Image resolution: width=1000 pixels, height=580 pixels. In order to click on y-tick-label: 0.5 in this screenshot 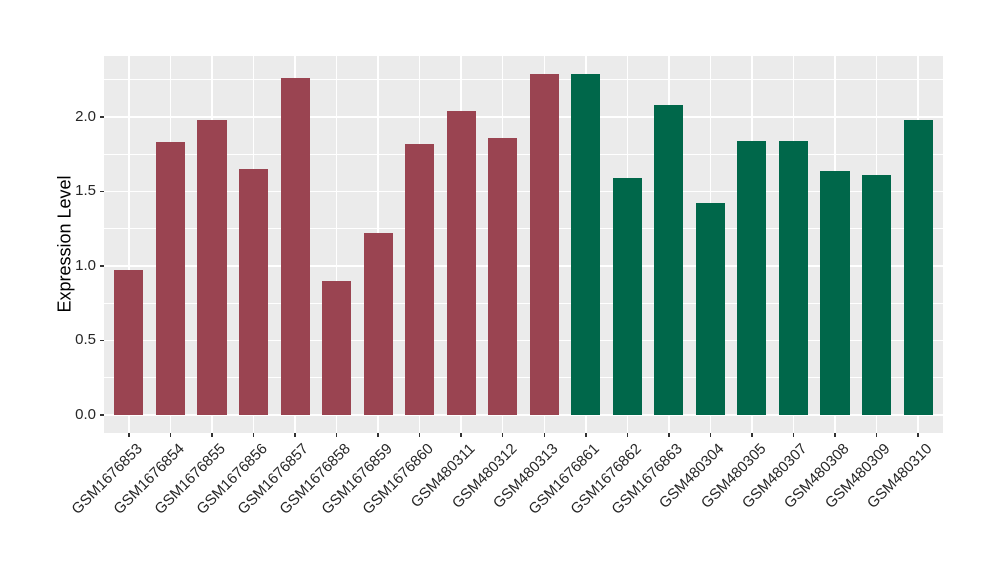, I will do `click(85, 340)`.